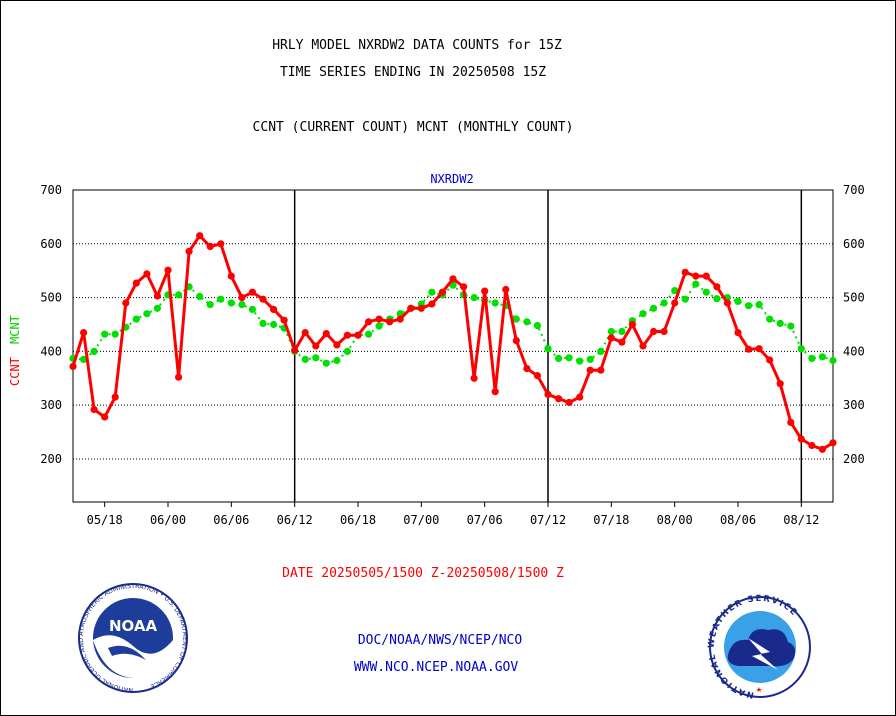 Image resolution: width=896 pixels, height=716 pixels. Describe the element at coordinates (133, 626) in the screenshot. I see `noaa-logo-wordmark: NOAA` at that location.